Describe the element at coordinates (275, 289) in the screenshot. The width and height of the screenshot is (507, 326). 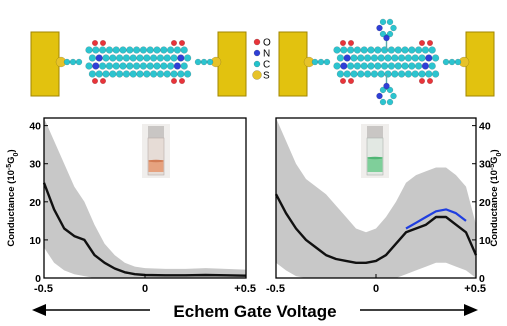
I see `x-tick-label: -0.5` at that location.